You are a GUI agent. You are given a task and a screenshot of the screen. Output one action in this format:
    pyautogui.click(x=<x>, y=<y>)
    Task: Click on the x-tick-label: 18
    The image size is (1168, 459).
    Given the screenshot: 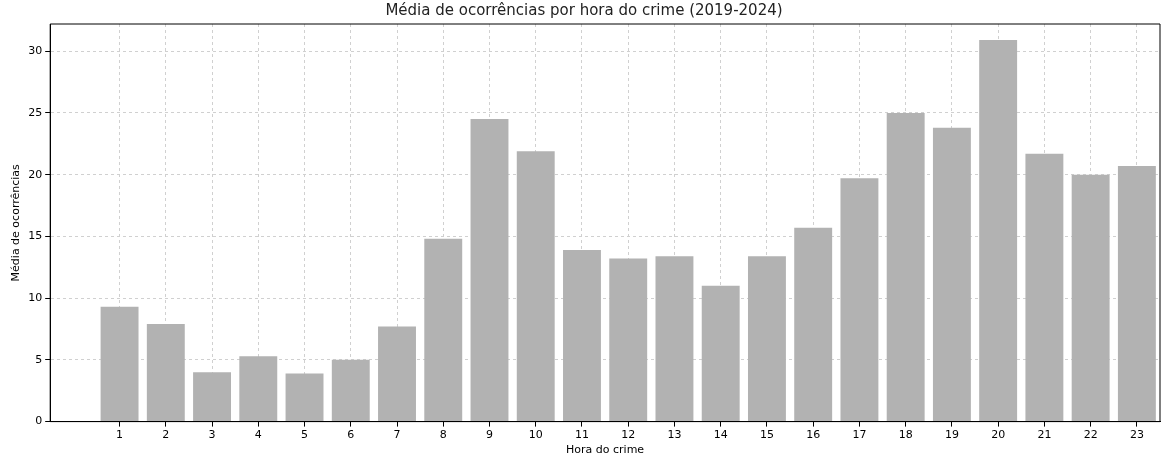 What is the action you would take?
    pyautogui.click(x=905, y=435)
    